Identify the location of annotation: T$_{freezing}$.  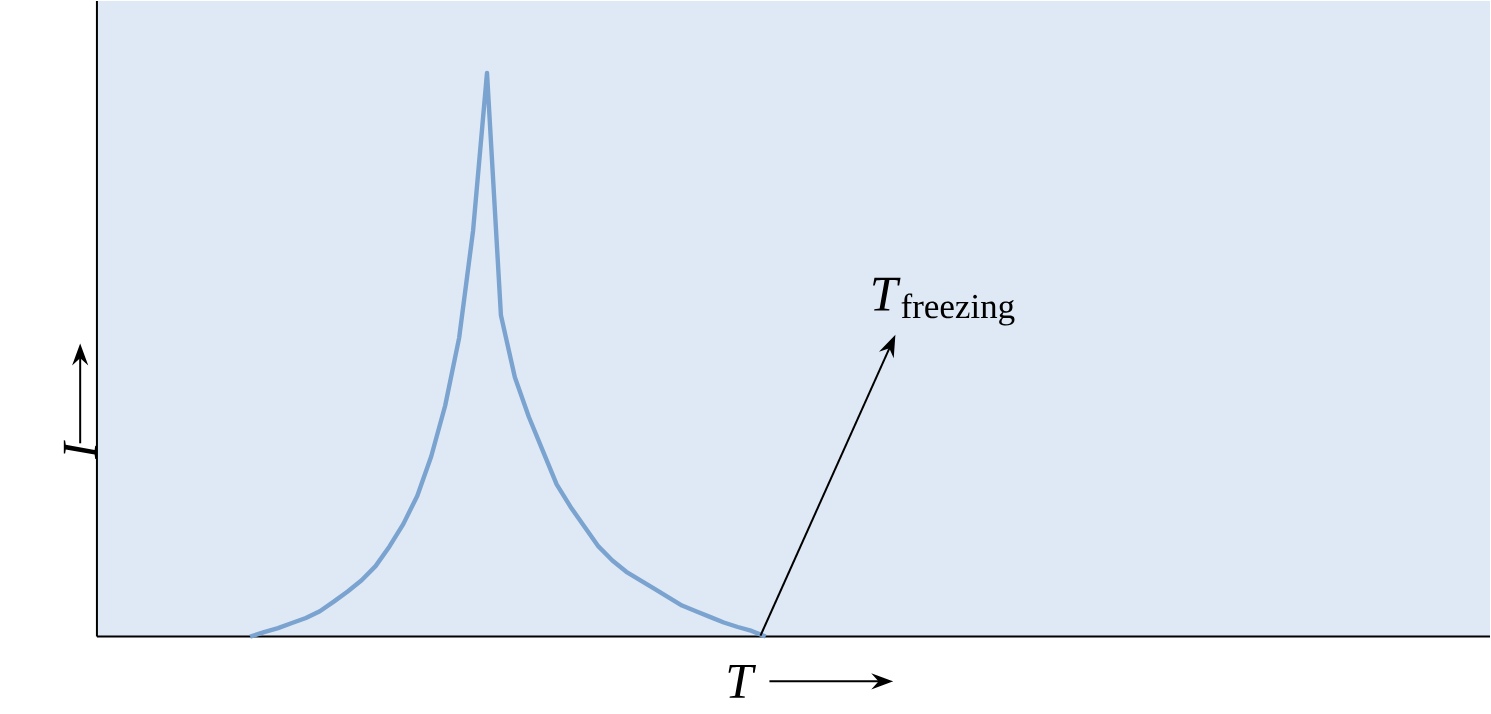
(944, 302).